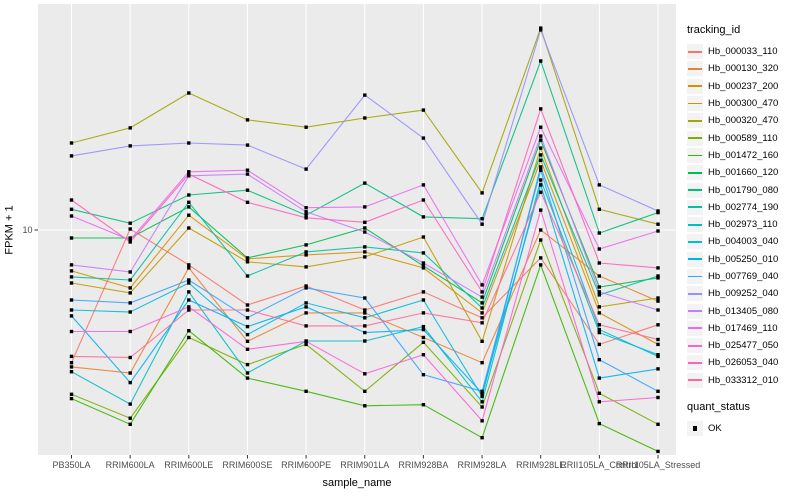  What do you see at coordinates (743, 259) in the screenshot?
I see `legend-item-Hb_005250_010: Hb_005250_010` at bounding box center [743, 259].